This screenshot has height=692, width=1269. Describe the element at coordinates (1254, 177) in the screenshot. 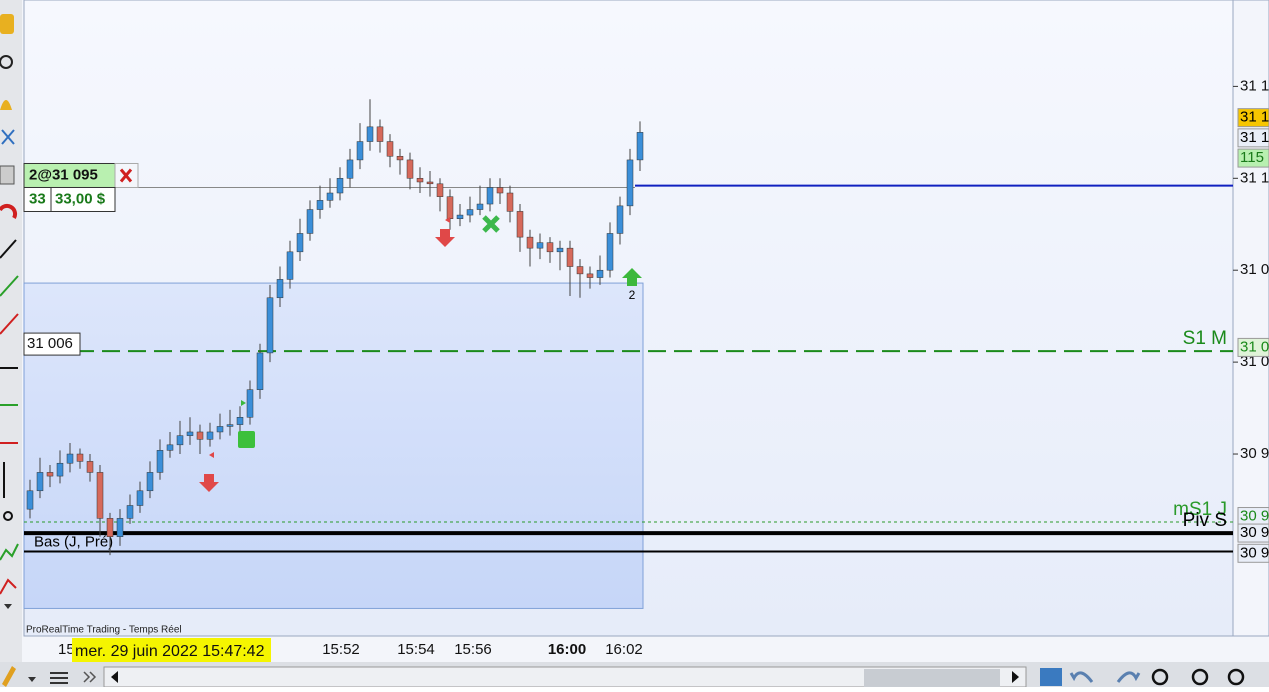

I see `y-tick-label: 31 1` at that location.